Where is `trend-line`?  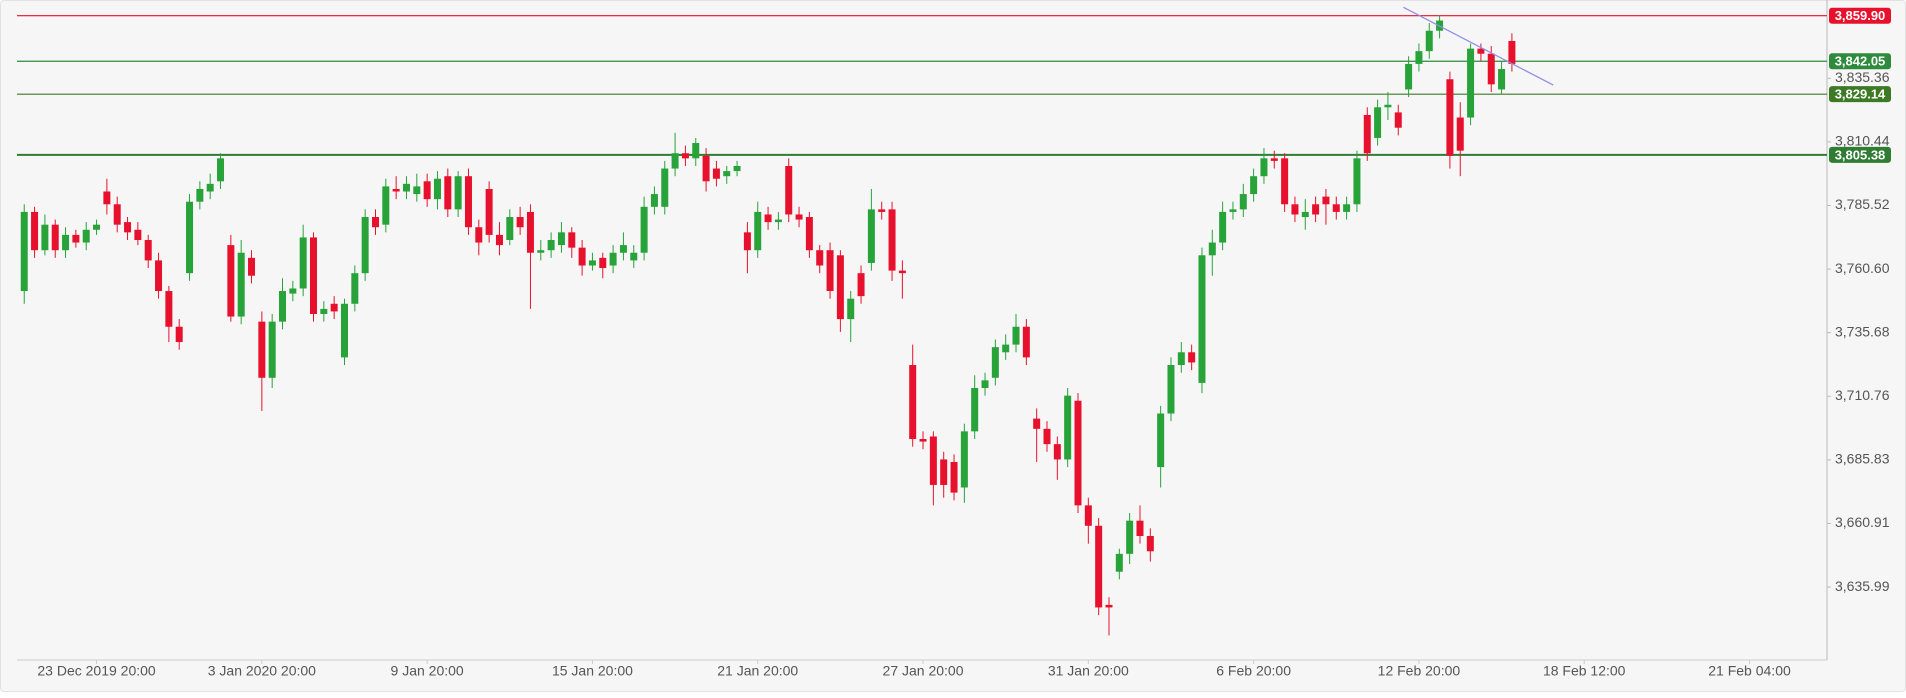 trend-line is located at coordinates (1478, 46).